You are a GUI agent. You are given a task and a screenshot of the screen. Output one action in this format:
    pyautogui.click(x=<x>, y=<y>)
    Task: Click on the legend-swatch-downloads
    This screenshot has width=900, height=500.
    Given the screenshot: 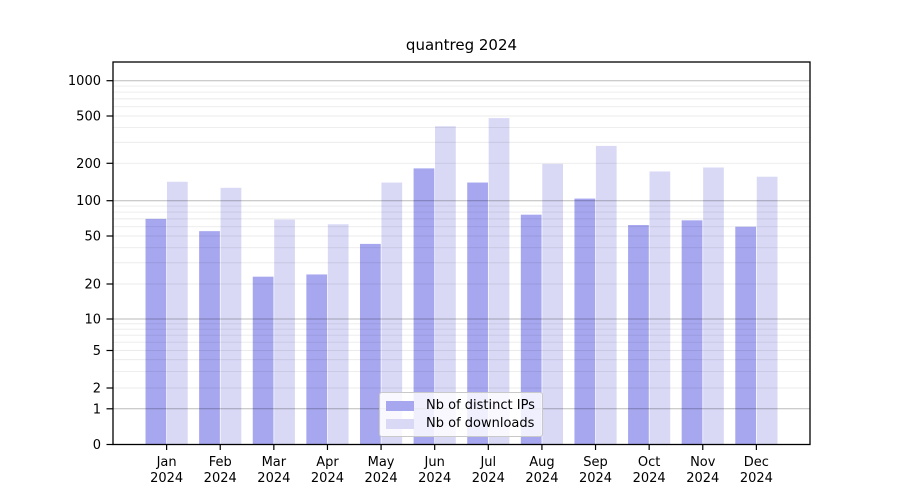 What is the action you would take?
    pyautogui.click(x=400, y=423)
    